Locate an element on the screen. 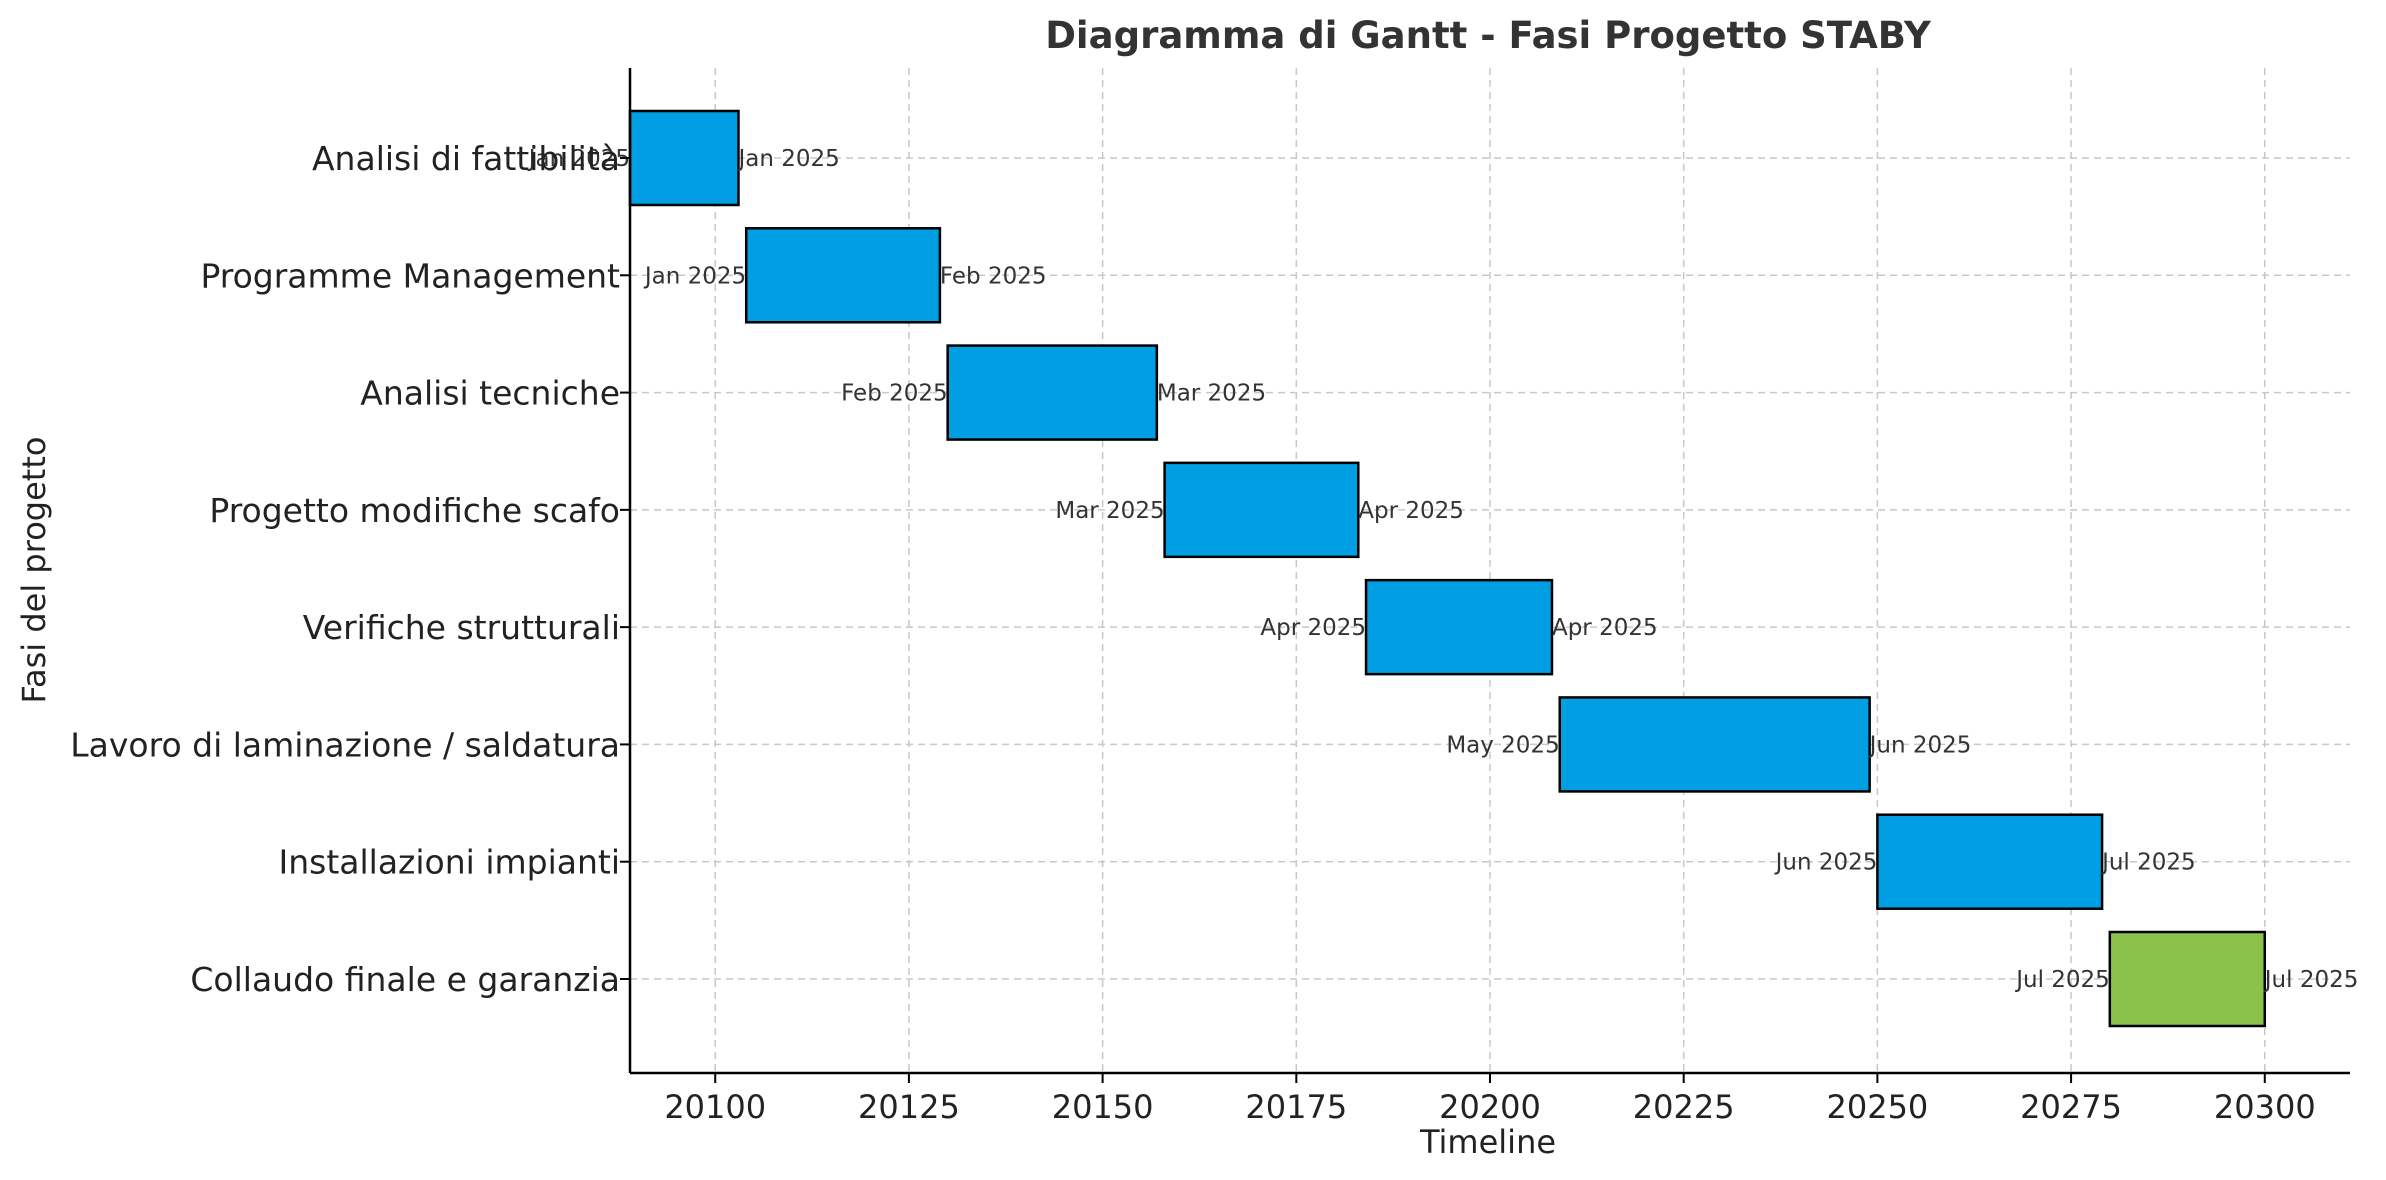 The image size is (2386, 1180). task-label: Installazioni impianti is located at coordinates (450, 862).